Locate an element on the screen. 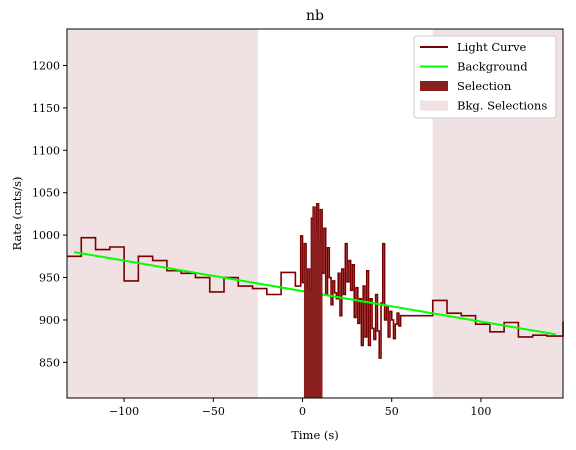 This screenshot has width=576, height=450. y-tick-label: 1000 is located at coordinates (46, 235).